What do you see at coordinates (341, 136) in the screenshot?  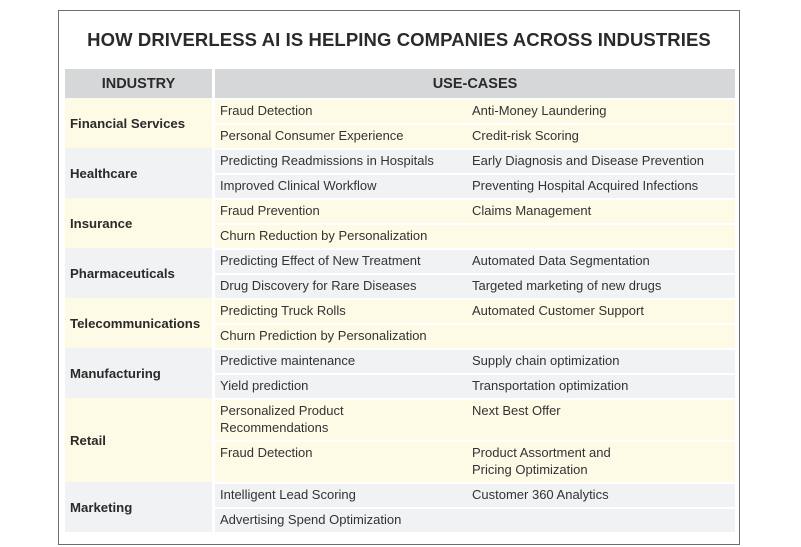 I see `use-case-cell: Personal Consumer Experience` at bounding box center [341, 136].